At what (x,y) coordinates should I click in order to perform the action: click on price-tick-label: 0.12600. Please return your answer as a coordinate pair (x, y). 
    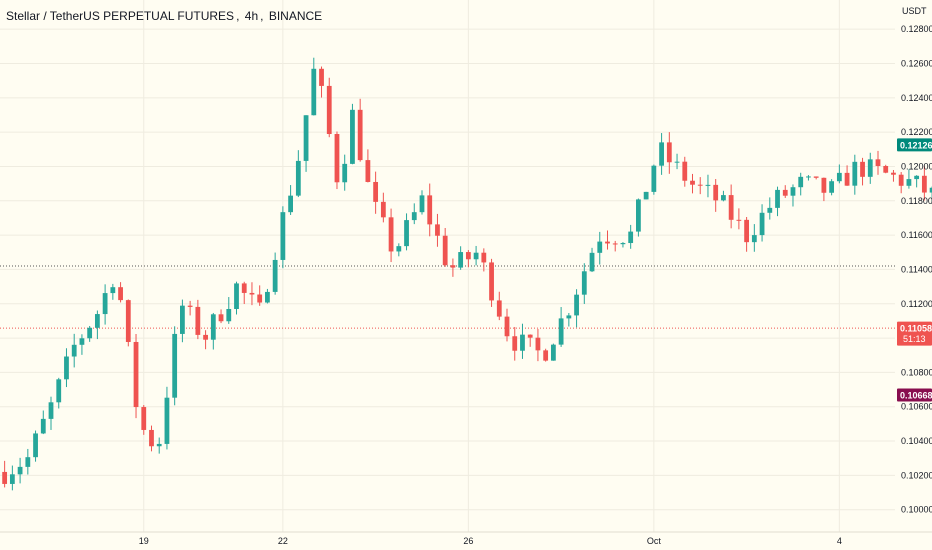
    Looking at the image, I should click on (916, 63).